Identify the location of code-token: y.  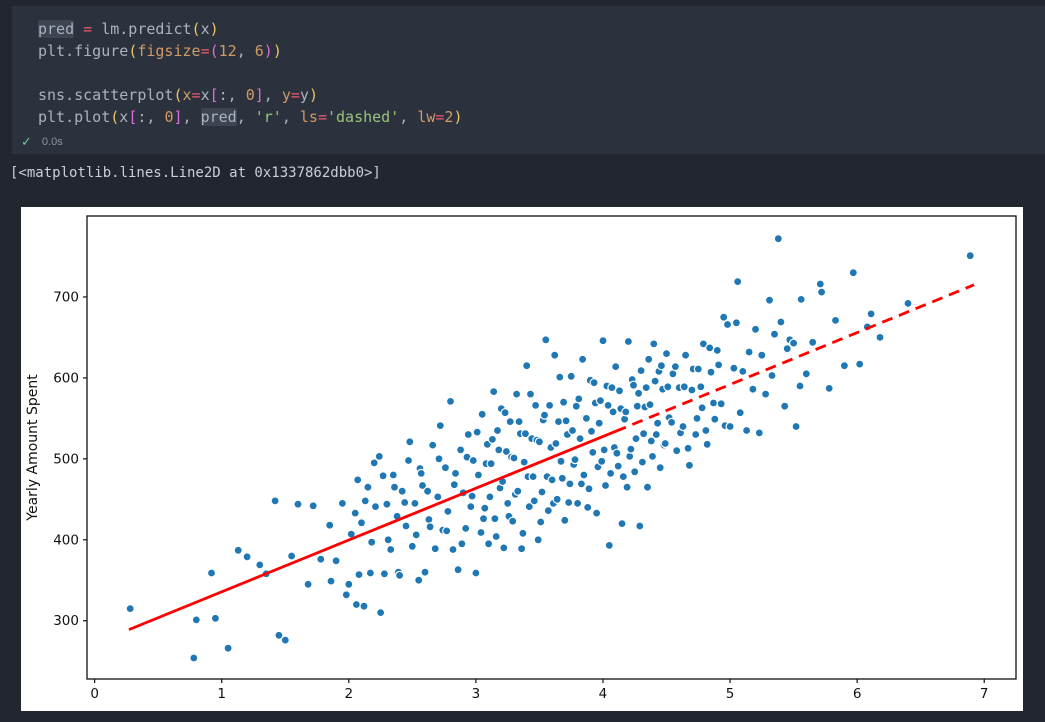
(304, 95).